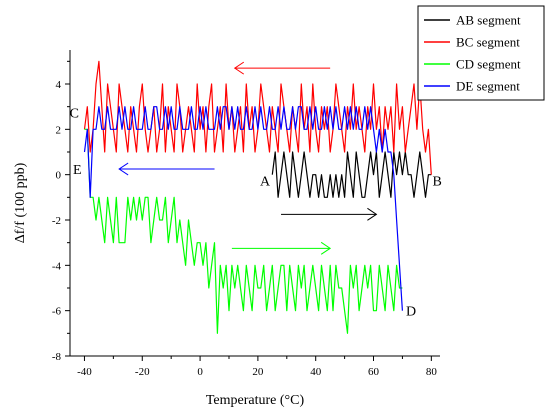 The width and height of the screenshot is (550, 414). Describe the element at coordinates (316, 372) in the screenshot. I see `x-tick-label: 40` at that location.